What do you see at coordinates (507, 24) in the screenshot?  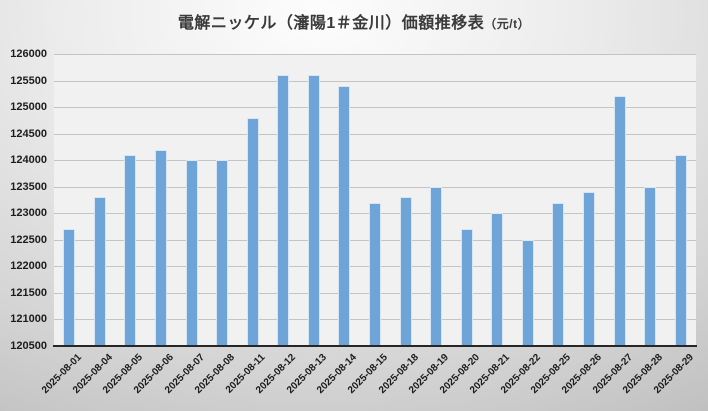 I see `chart-title-unit: （元/t）` at bounding box center [507, 24].